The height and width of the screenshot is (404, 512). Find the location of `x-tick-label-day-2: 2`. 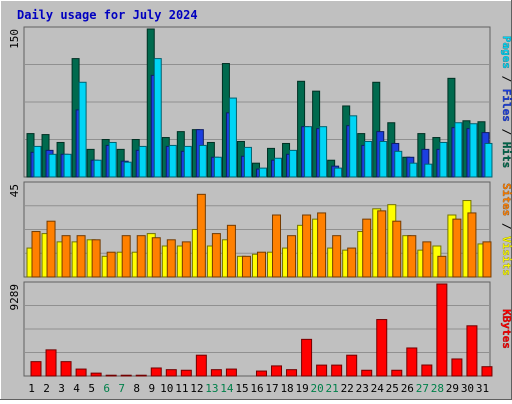

x-tick-label-day-2: 2 is located at coordinates (46, 388).